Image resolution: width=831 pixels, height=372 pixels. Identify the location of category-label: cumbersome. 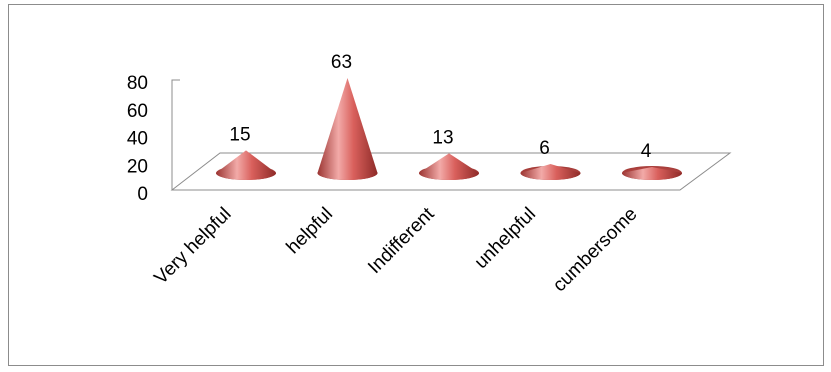
(595, 250).